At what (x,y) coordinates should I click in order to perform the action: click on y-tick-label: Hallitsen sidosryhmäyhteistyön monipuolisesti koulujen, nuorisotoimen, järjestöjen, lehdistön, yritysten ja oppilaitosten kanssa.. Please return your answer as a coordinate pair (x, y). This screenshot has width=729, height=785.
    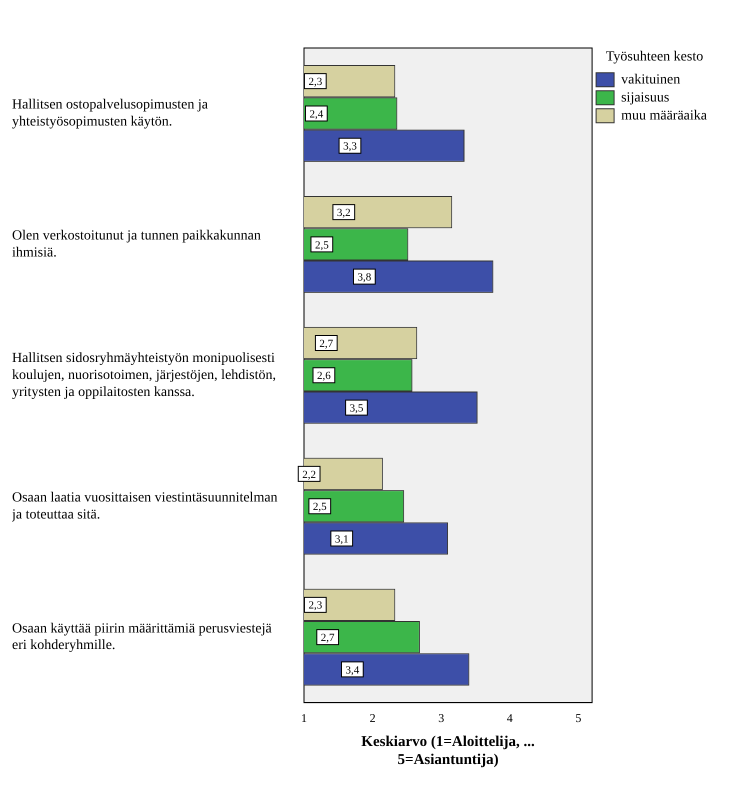
    Looking at the image, I should click on (144, 375).